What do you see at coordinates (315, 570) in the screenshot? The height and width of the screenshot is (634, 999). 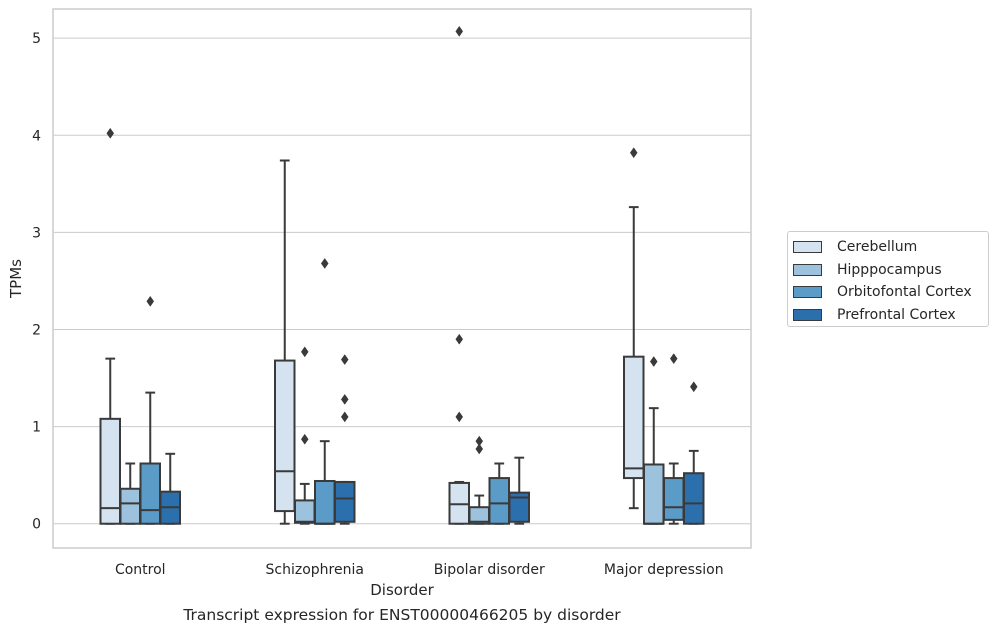 I see `x-tick-label: Schizophrenia` at bounding box center [315, 570].